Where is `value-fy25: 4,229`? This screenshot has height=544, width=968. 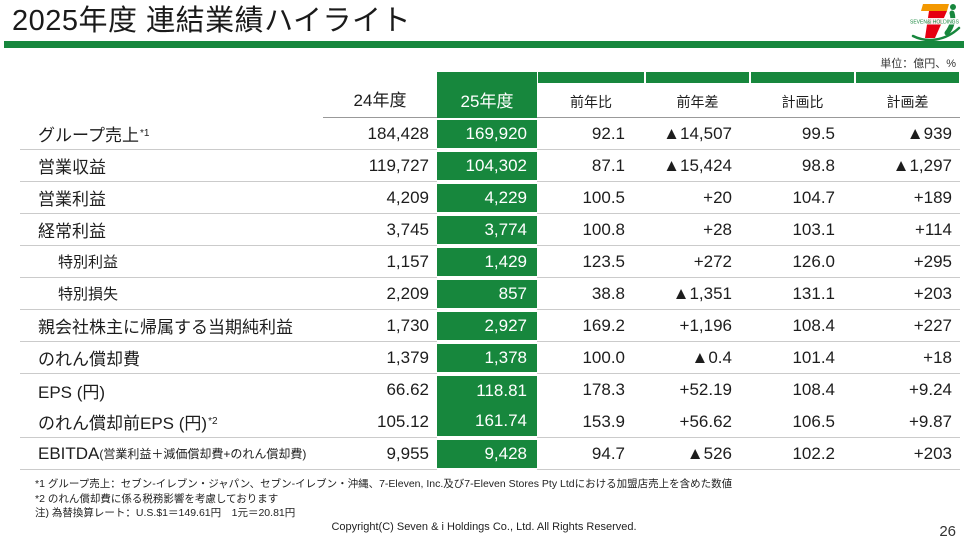 value-fy25: 4,229 is located at coordinates (487, 198).